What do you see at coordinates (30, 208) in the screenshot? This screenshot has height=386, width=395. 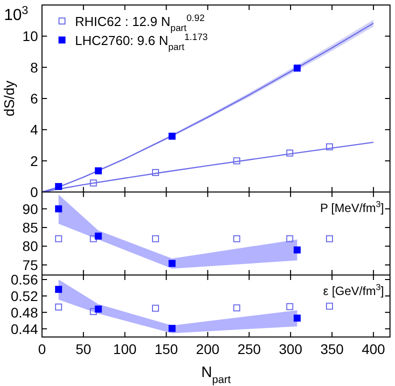 I see `y-tick-label: 90` at bounding box center [30, 208].